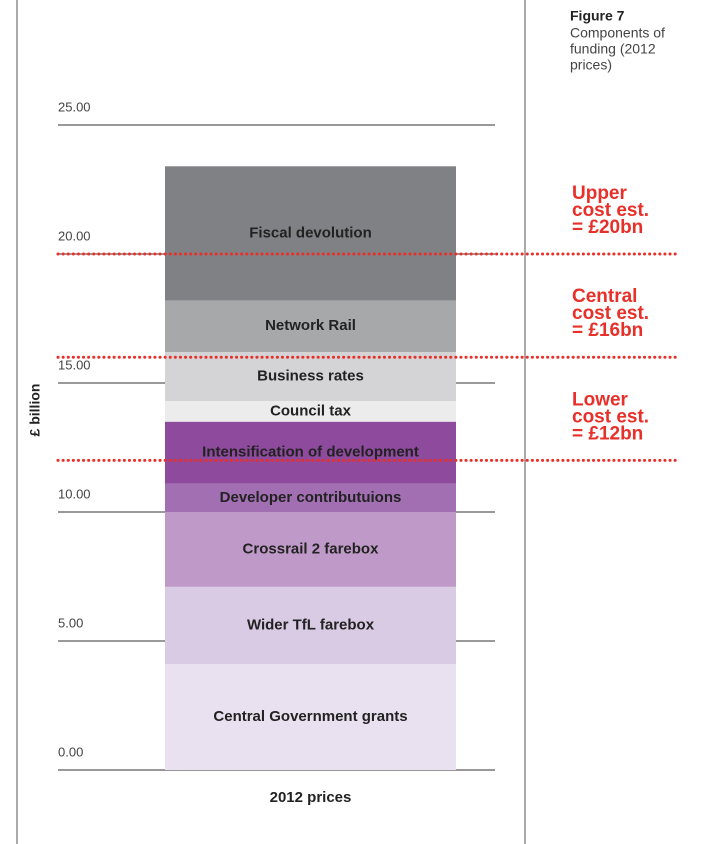 The width and height of the screenshot is (703, 844). What do you see at coordinates (607, 433) in the screenshot?
I see `reference-annotation: = £12bn` at bounding box center [607, 433].